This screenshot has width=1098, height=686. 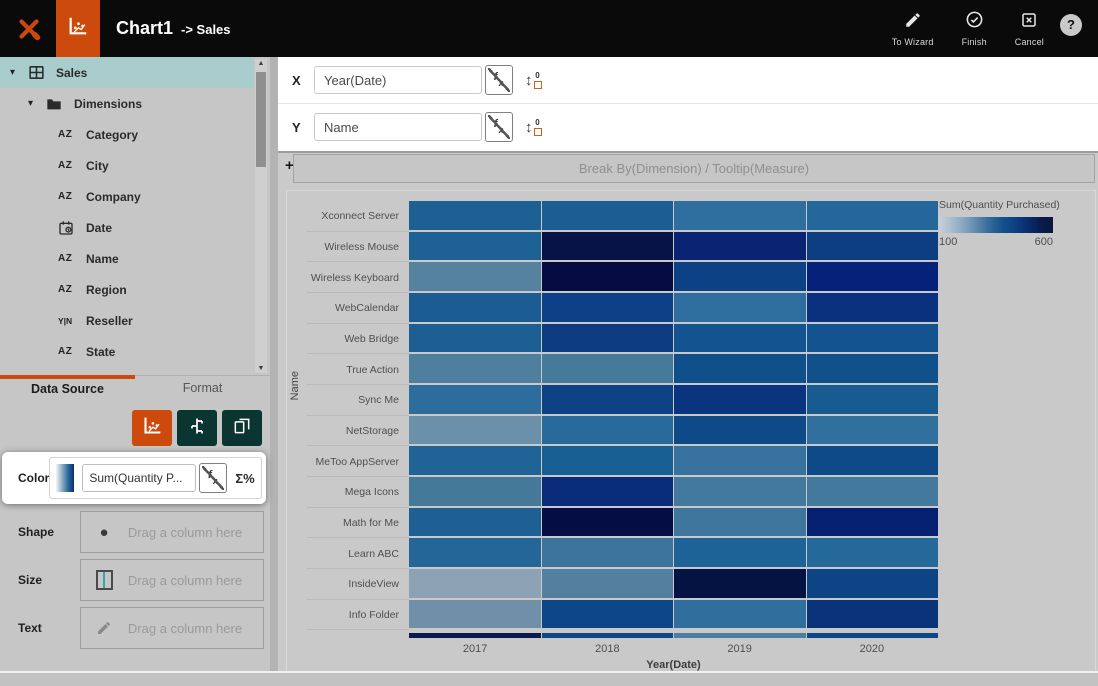 I want to click on y-sort-icon: ↕ 0, so click(x=533, y=126).